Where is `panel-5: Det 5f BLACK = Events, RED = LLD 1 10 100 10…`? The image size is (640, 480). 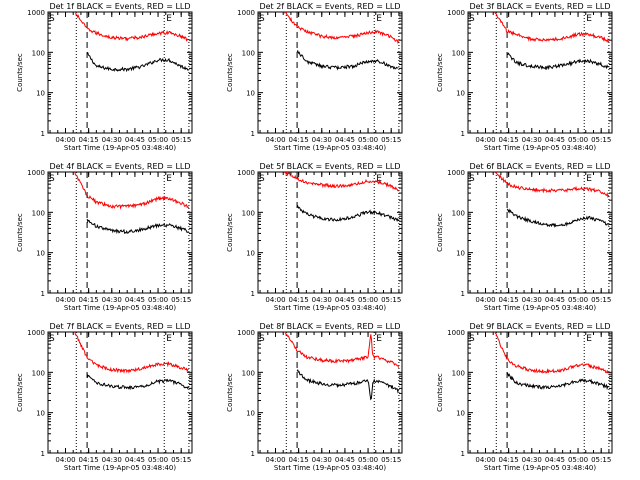
panel-5: Det 5f BLACK = Events, RED = LLD 1 10 100 10… is located at coordinates (314, 237).